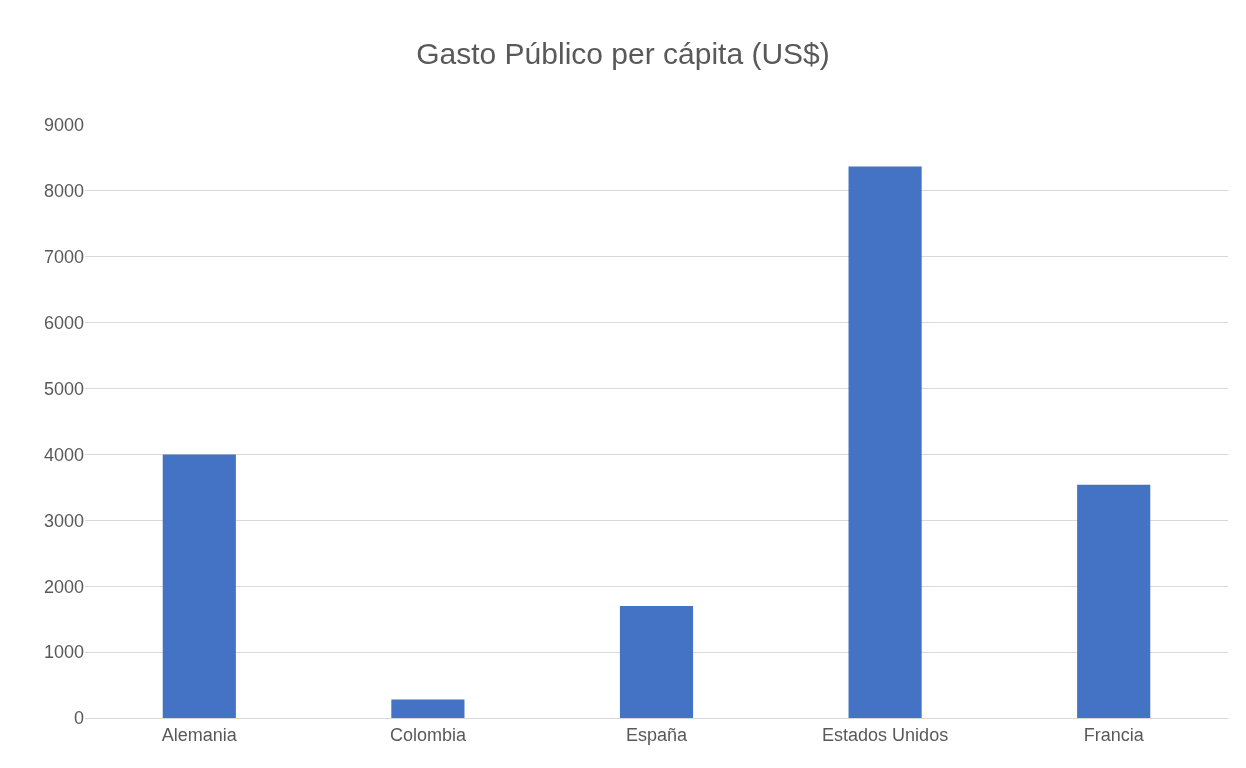 This screenshot has height=768, width=1246. What do you see at coordinates (63, 125) in the screenshot?
I see `y-tick-label: 9000` at bounding box center [63, 125].